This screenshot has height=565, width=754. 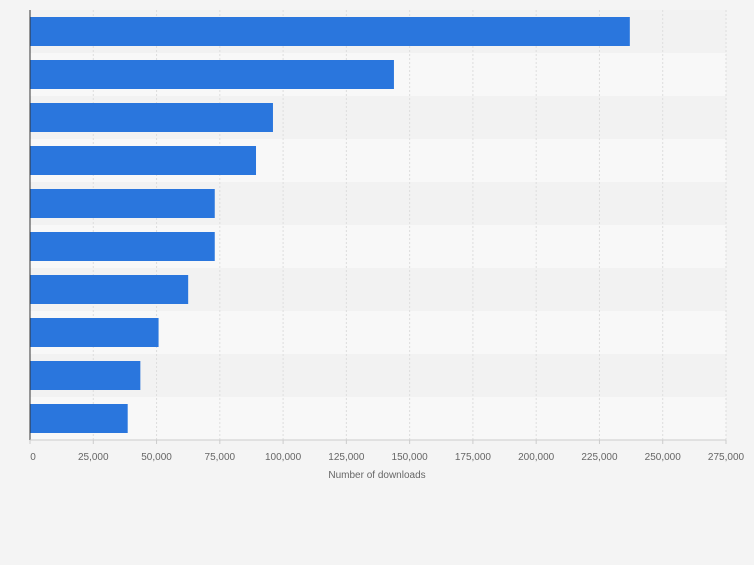 What do you see at coordinates (220, 457) in the screenshot?
I see `x-tick-label: 75,000` at bounding box center [220, 457].